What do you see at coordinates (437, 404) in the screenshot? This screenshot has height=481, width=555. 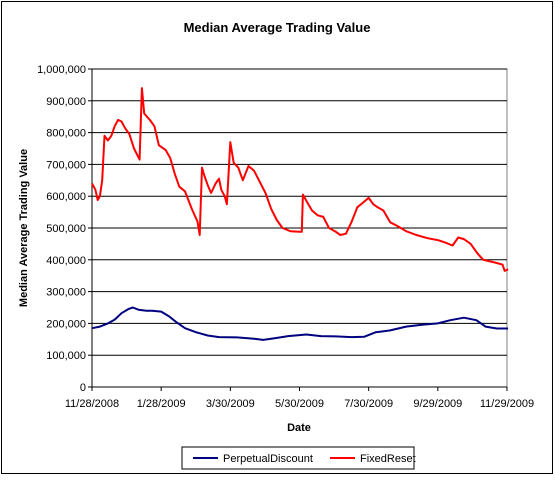 I see `x-tick-label: 9/29/2009` at bounding box center [437, 404].